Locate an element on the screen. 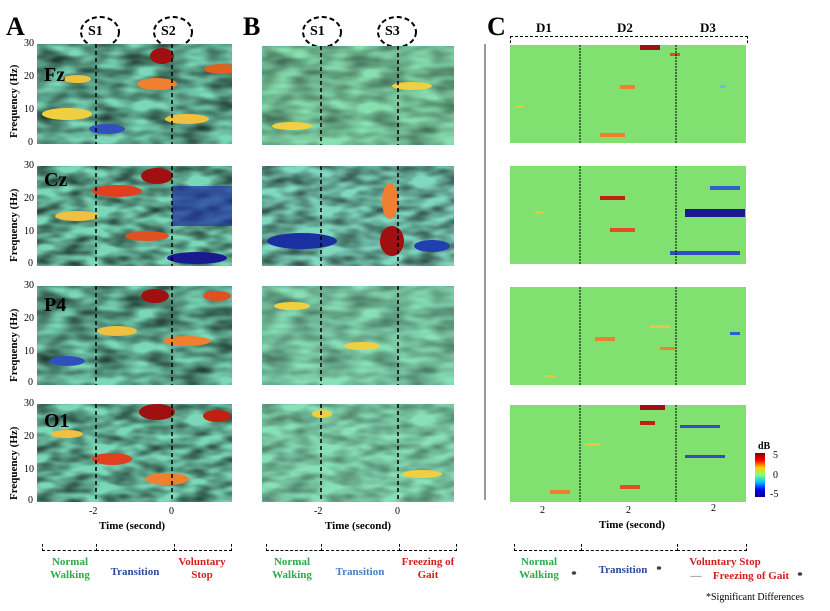  xtick-a-0: 0 is located at coordinates (171, 511).